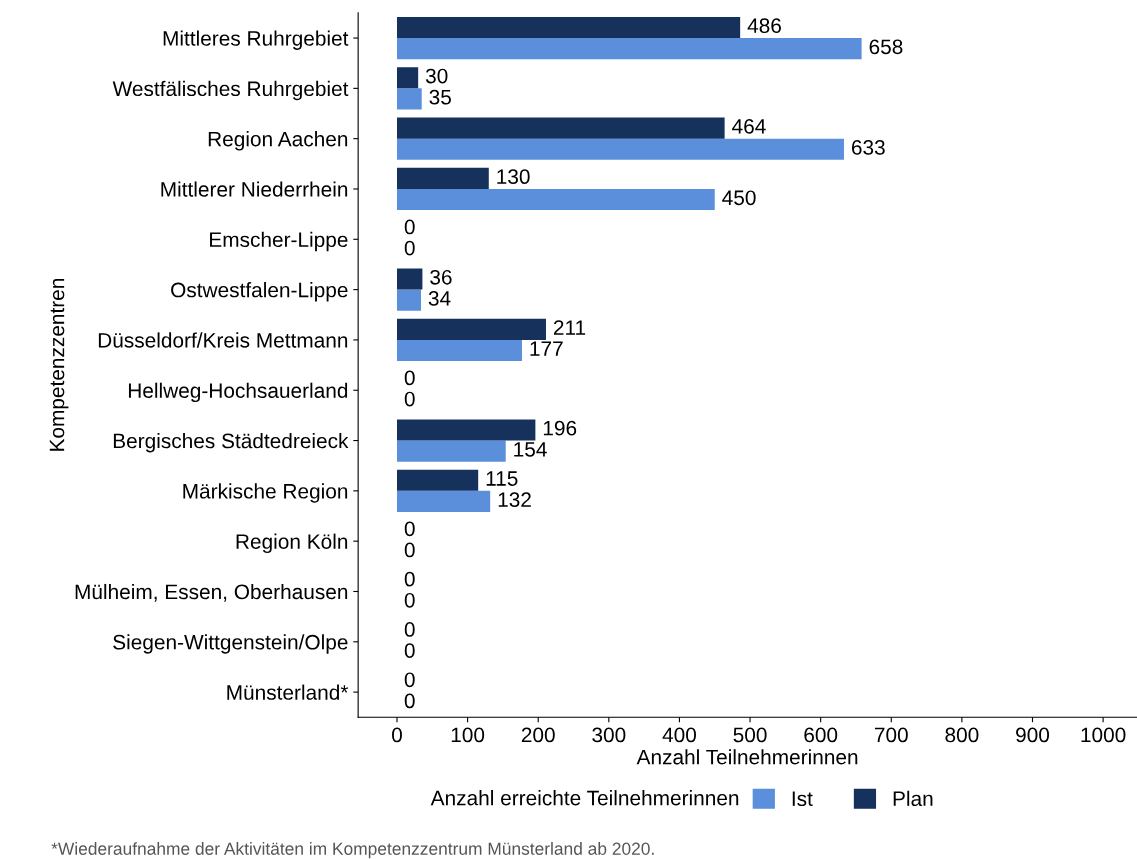 This screenshot has height=859, width=1137. I want to click on y-tick-label: Hellweg-Hochsauerland, so click(238, 392).